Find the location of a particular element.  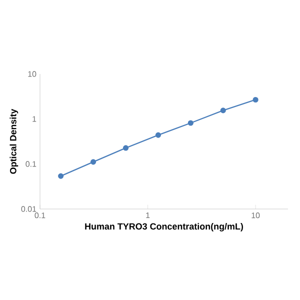

y-axis-title: Optical Density is located at coordinates (14, 141).